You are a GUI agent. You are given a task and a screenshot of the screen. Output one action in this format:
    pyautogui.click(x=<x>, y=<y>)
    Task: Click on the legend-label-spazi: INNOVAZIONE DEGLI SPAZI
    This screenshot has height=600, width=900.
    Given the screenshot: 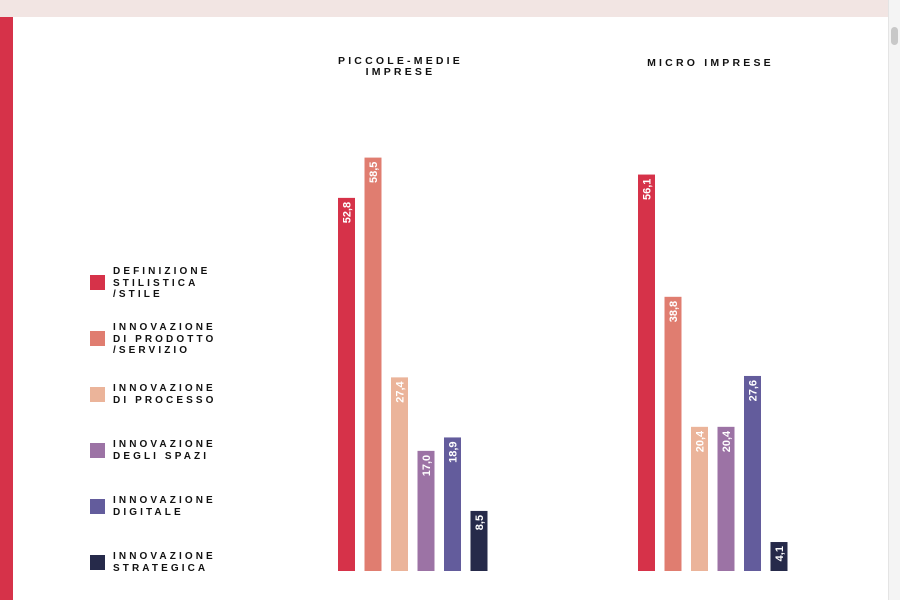 What is the action you would take?
    pyautogui.click(x=164, y=450)
    